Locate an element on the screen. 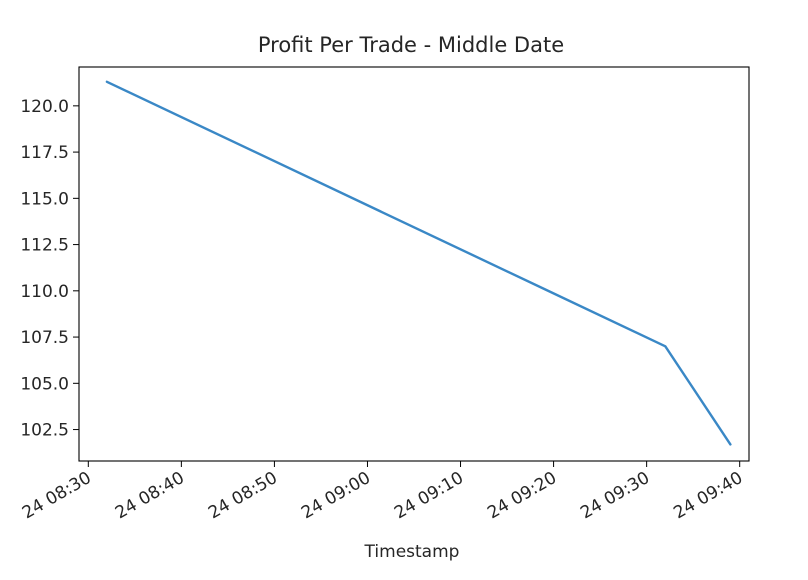 The width and height of the screenshot is (808, 580). y-axis-ticks: 102.5 105.0 107.5 110.0 112.5 115.0 117.5 120.0 is located at coordinates (49, 269).